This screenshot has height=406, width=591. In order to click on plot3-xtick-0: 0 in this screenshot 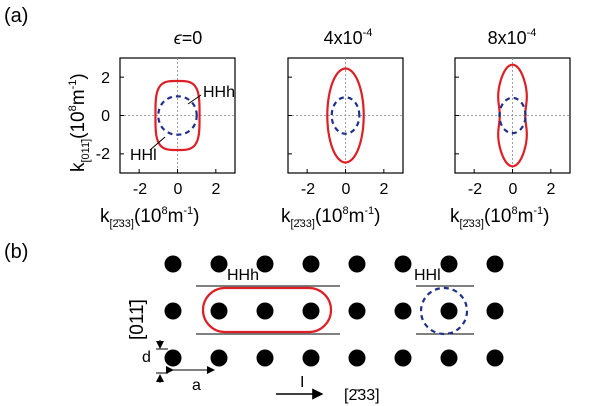, I will do `click(513, 189)`.